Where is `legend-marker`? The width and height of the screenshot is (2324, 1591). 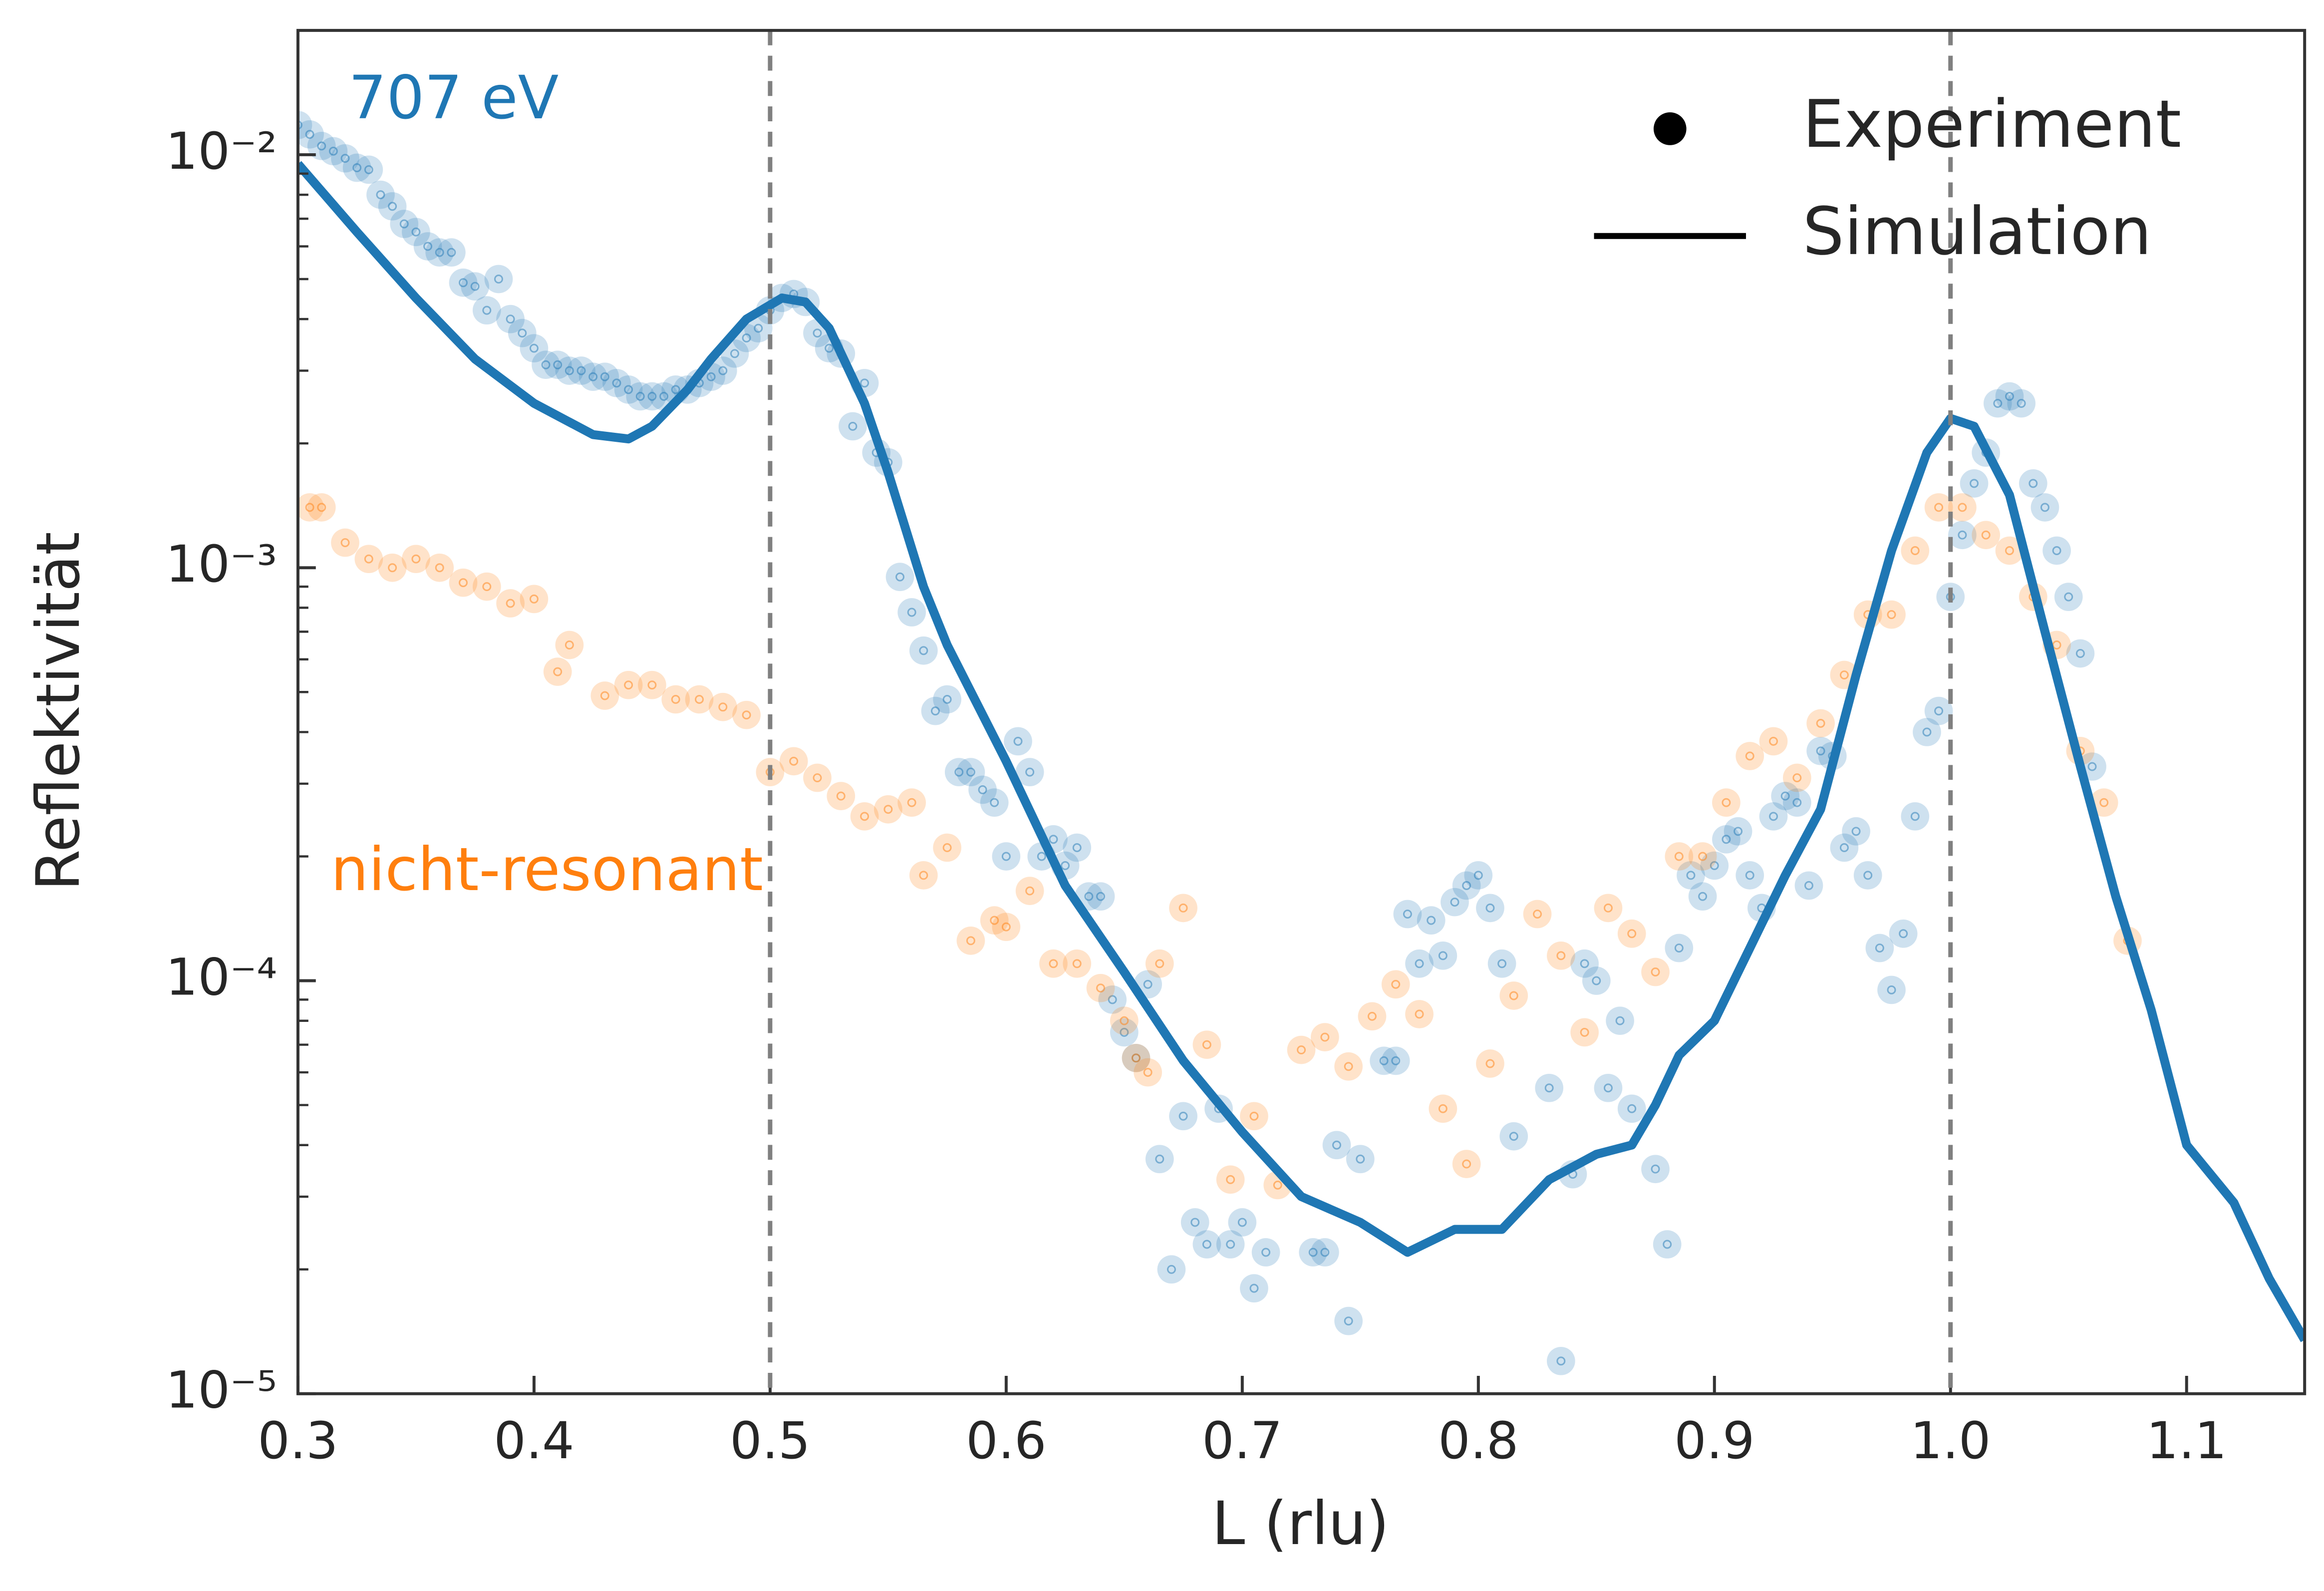 legend-marker is located at coordinates (1670, 128).